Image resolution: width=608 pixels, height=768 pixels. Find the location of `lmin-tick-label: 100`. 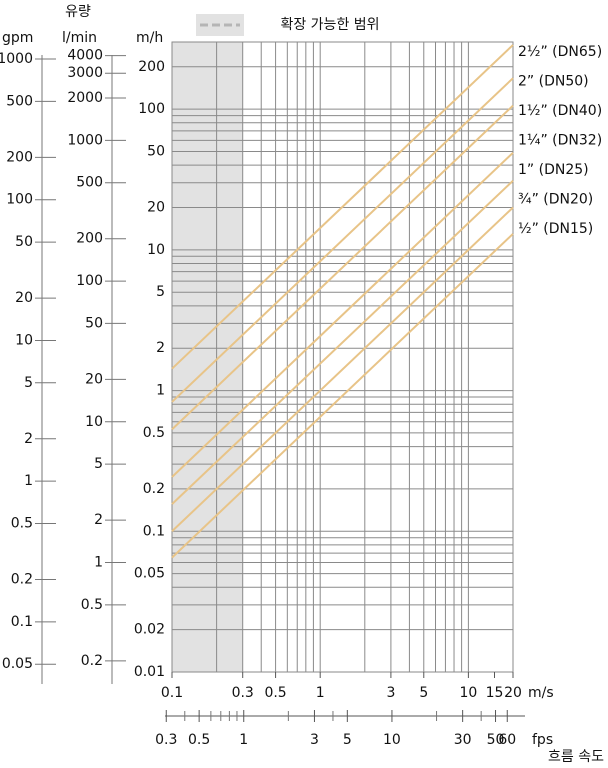

lmin-tick-label: 100 is located at coordinates (89, 281).